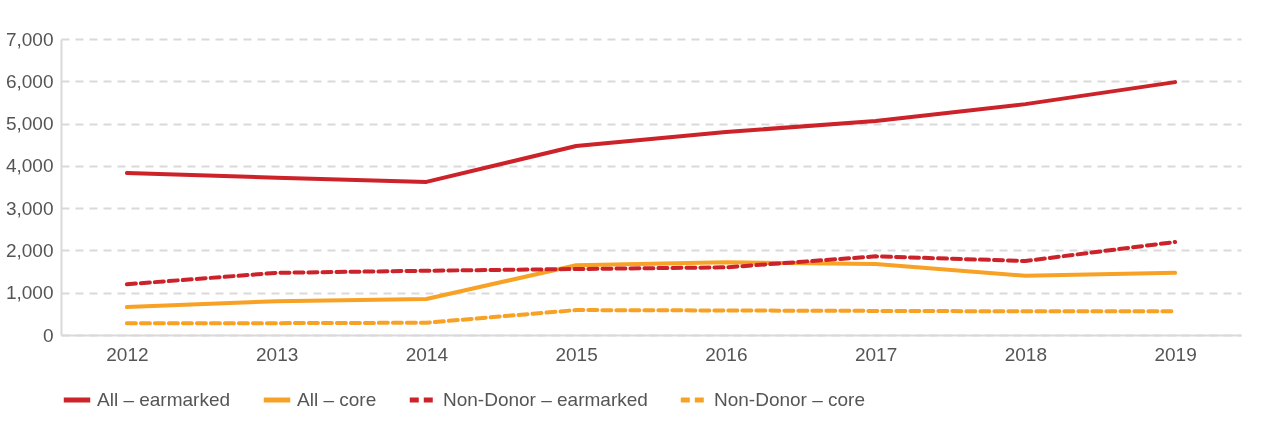 This screenshot has height=428, width=1287. Describe the element at coordinates (29, 39) in the screenshot. I see `y-tick-label: 7,000` at that location.